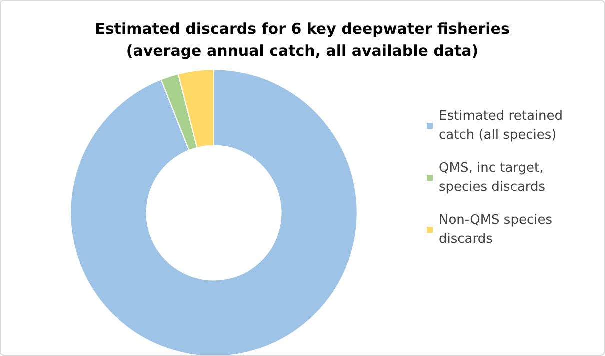 The image size is (605, 356). Describe the element at coordinates (302, 40) in the screenshot. I see `chart-title: Estimated discards for 6 key deepwater fisheries (average annual catch, all available data)` at that location.